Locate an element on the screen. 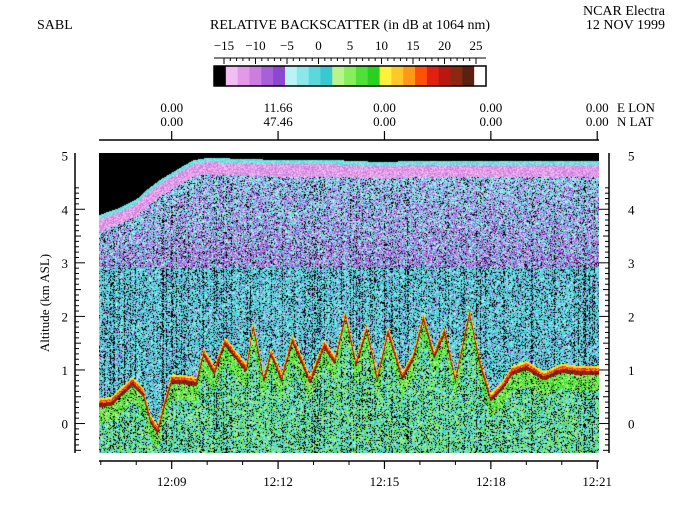  y-tick-label-right: 3 is located at coordinates (631, 263).